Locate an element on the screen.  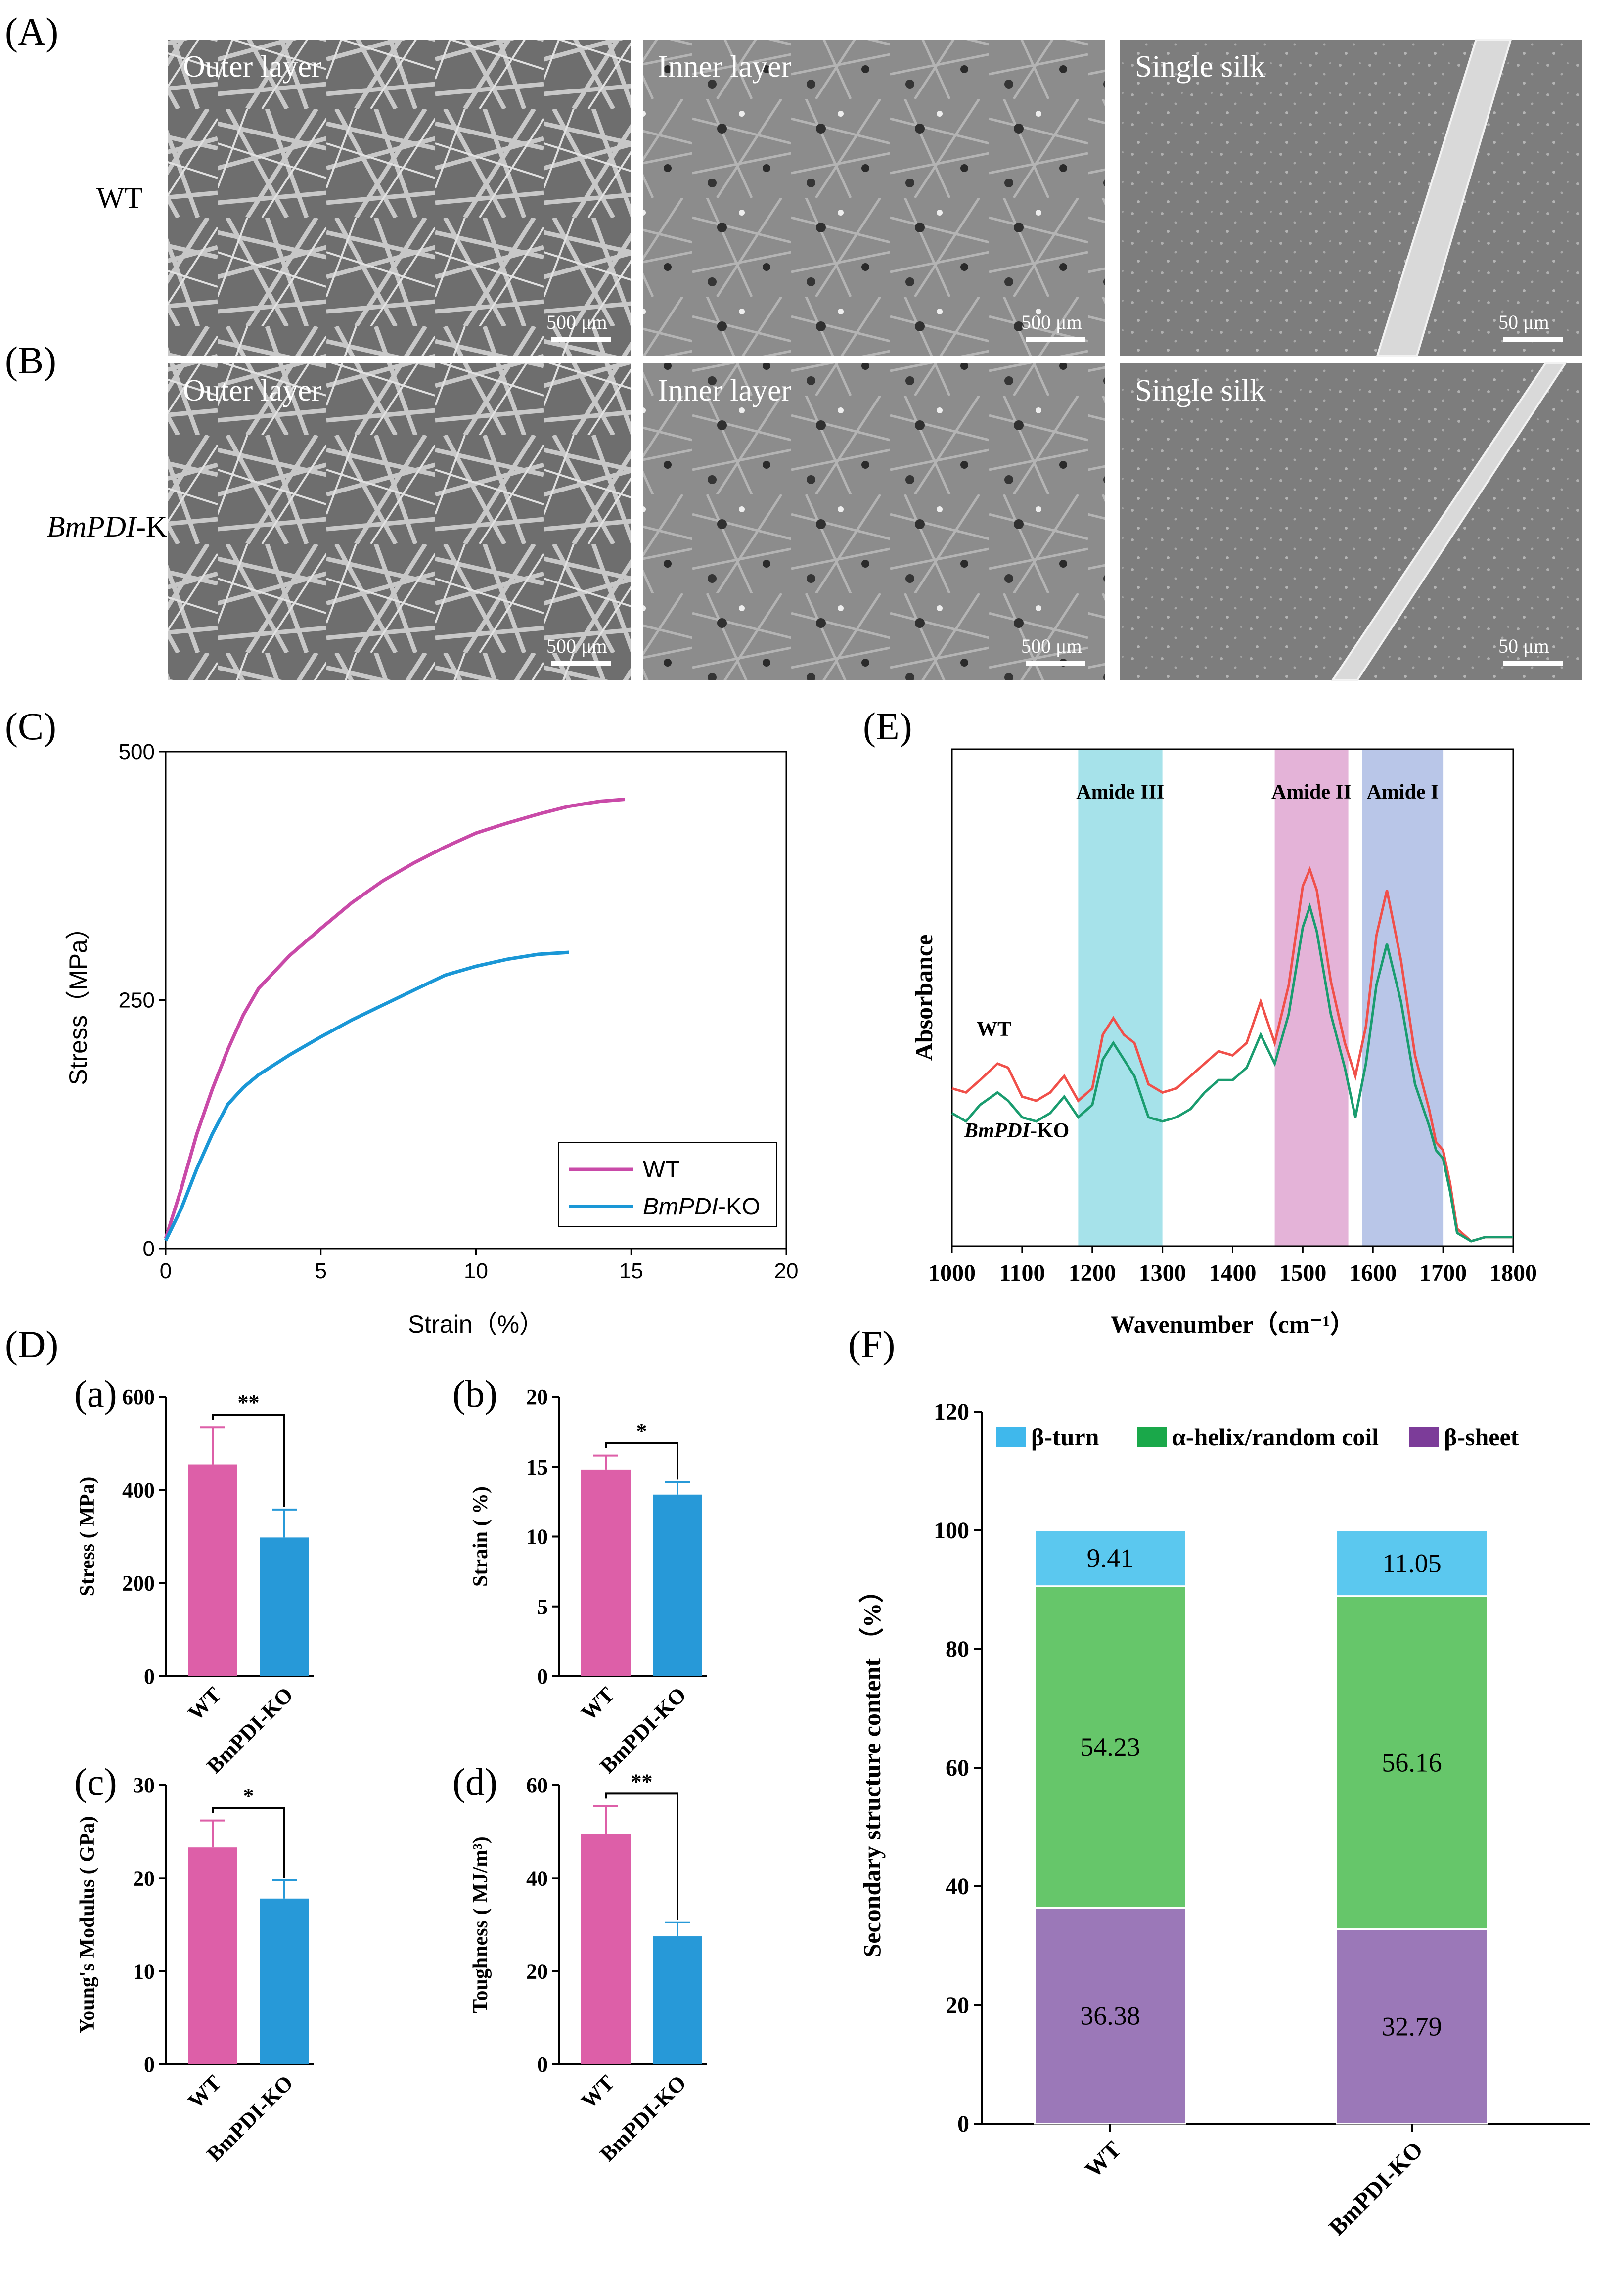
x-tick-label: 1200 is located at coordinates (1092, 1273).